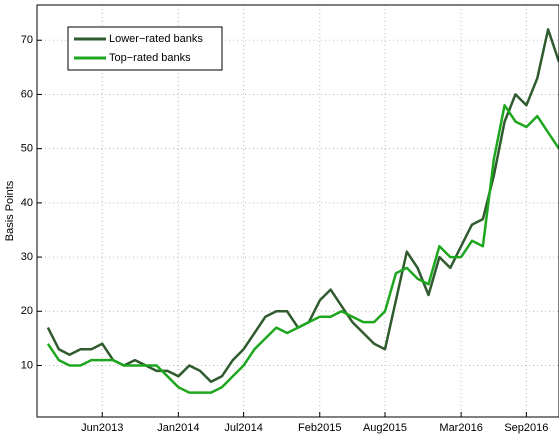  Describe the element at coordinates (460, 428) in the screenshot. I see `x-tick-label: Mar2016` at that location.